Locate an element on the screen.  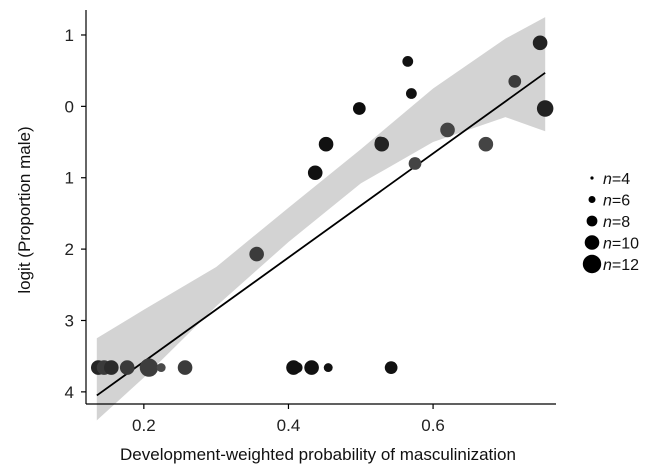
y-tick-label: 3 is located at coordinates (69, 320).